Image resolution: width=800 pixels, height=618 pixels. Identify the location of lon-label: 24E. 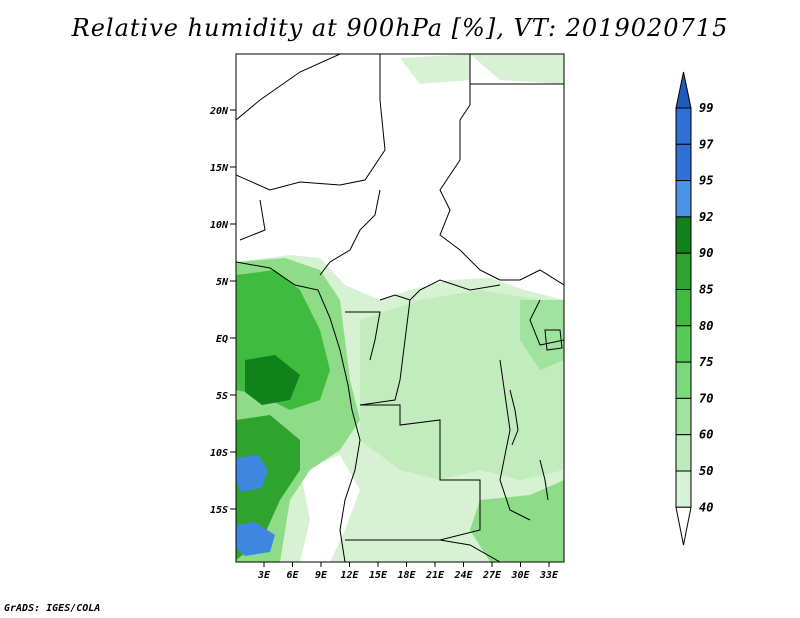
(463, 575).